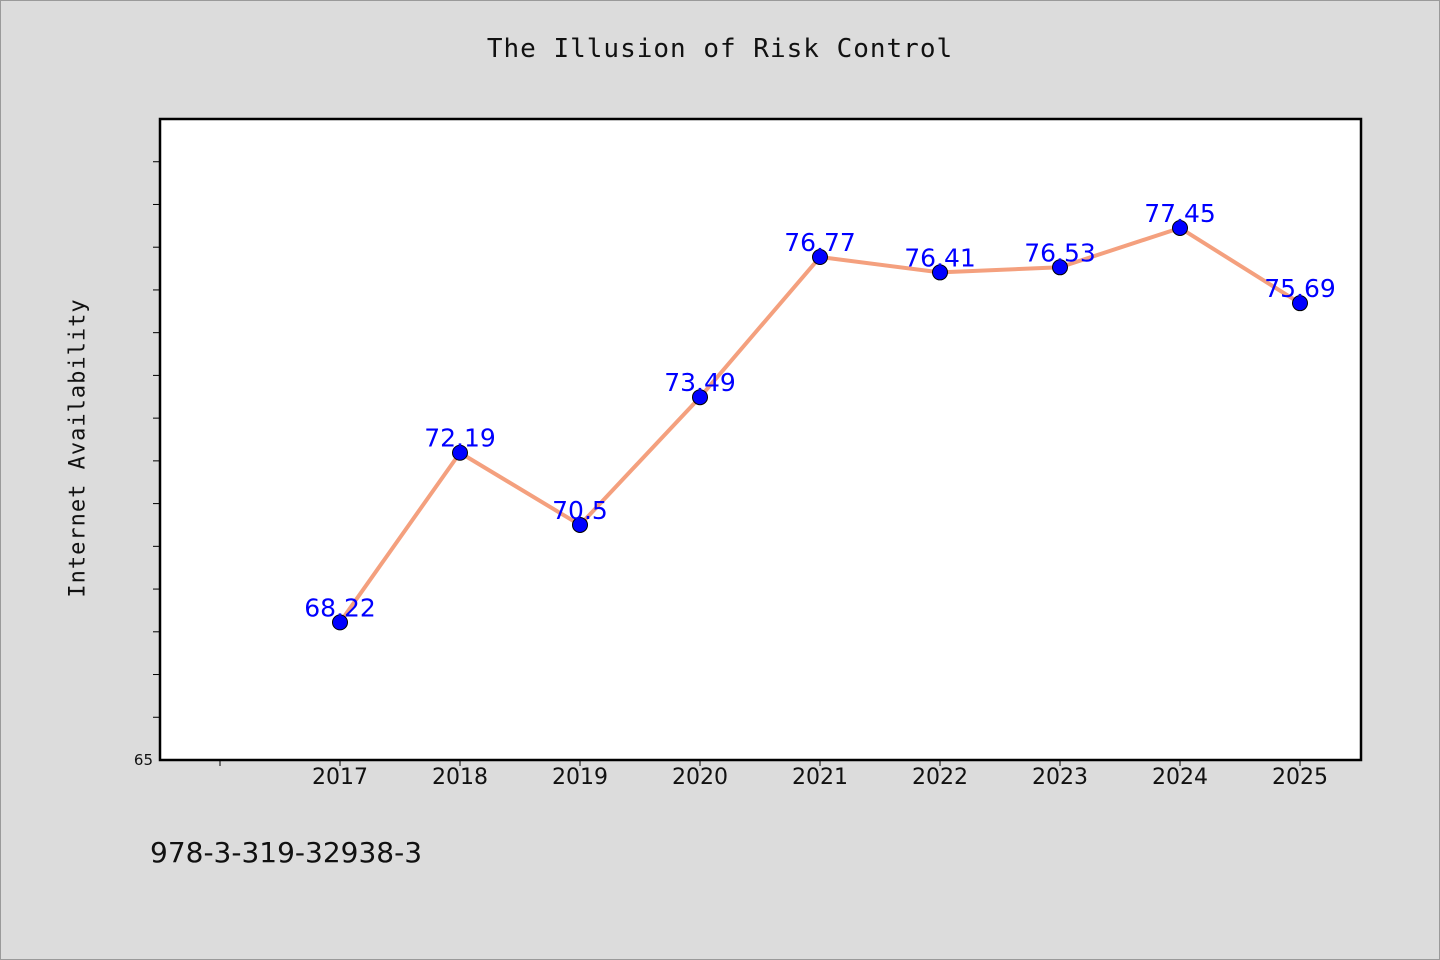 This screenshot has height=960, width=1440. I want to click on x-tick-label: 2020, so click(700, 777).